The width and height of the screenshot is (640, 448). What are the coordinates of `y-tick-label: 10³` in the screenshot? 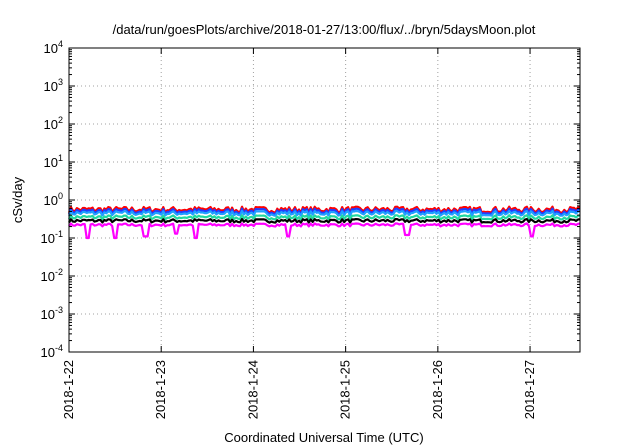 It's located at (53, 85).